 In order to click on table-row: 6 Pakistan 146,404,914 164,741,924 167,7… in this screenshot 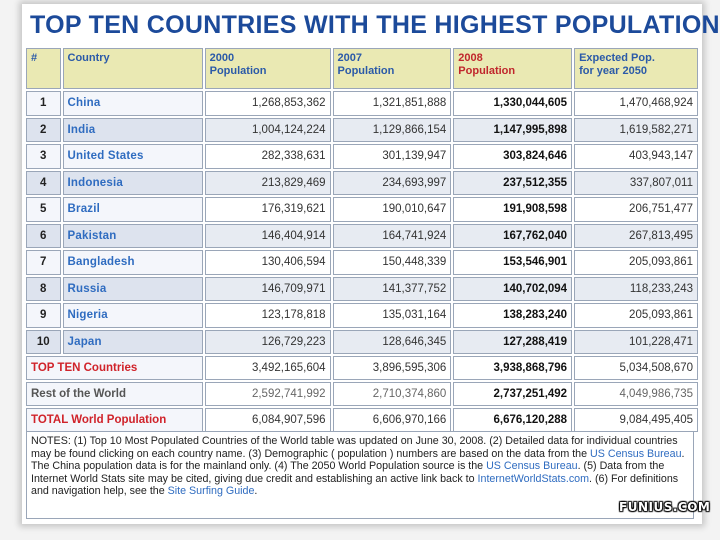, I will do `click(362, 235)`.